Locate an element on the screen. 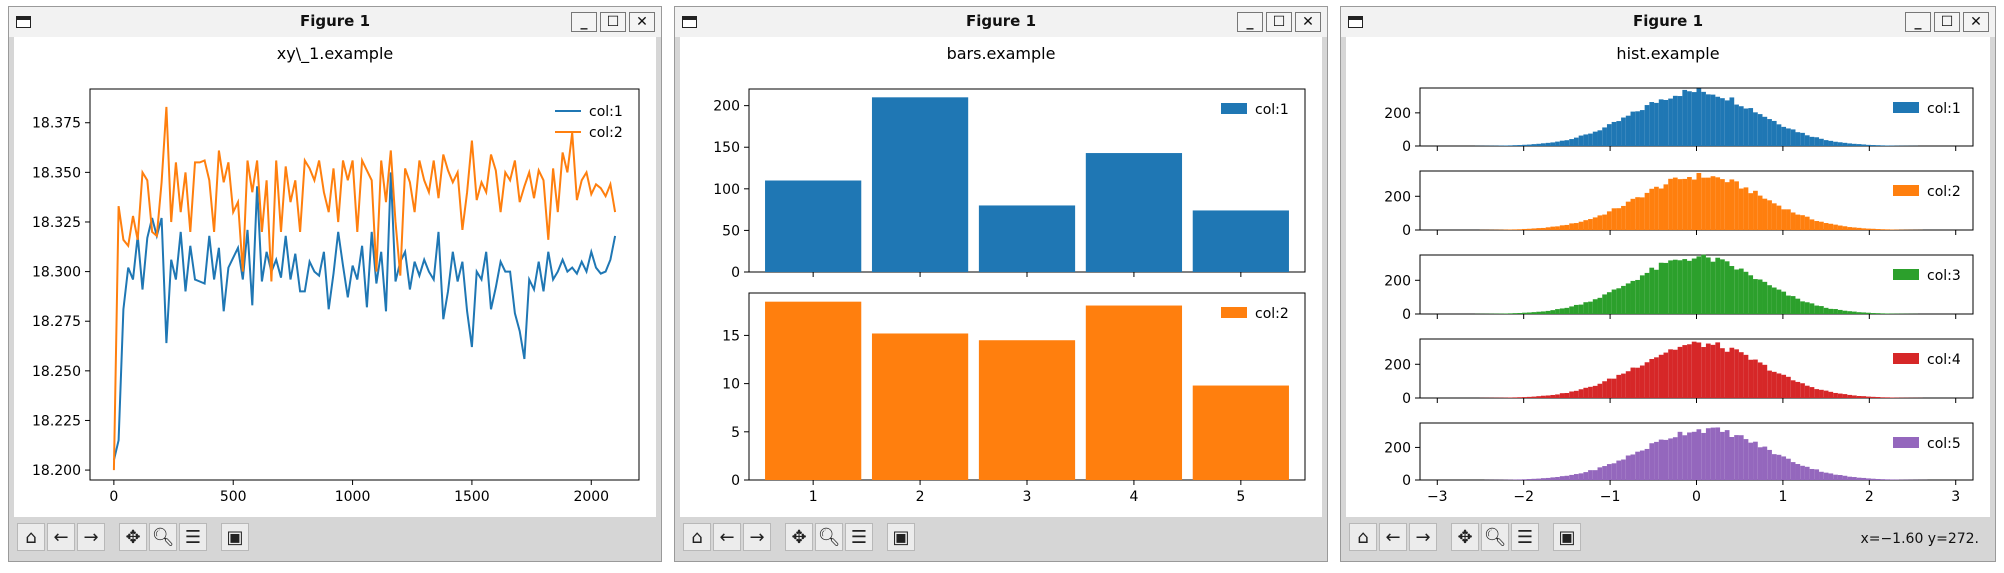  navigation-toolbar: ⌂ ← → ✥ 🔍︎ ☰ ▣ x=−1.60 y=272. is located at coordinates (1669, 537).